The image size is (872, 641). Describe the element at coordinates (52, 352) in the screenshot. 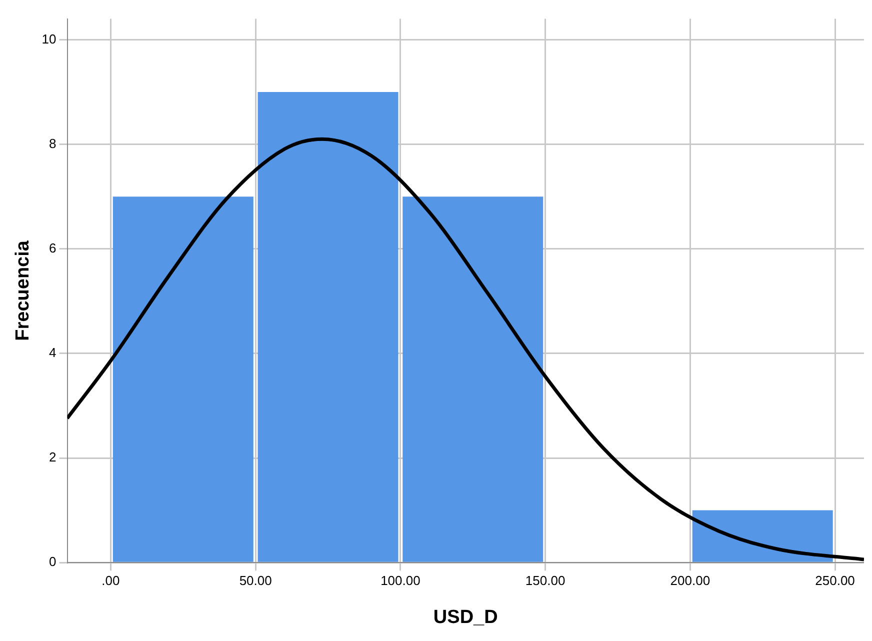

I see `y-tick-label: 4` at that location.